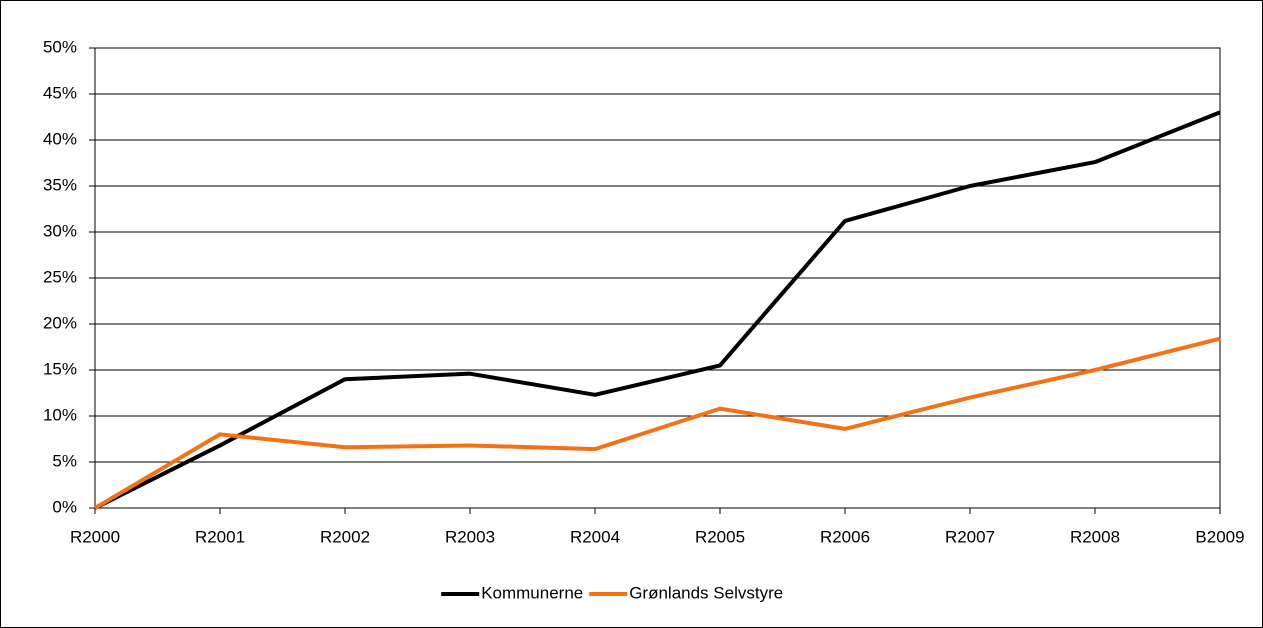  I want to click on y-tick-label: 5%, so click(64, 460).